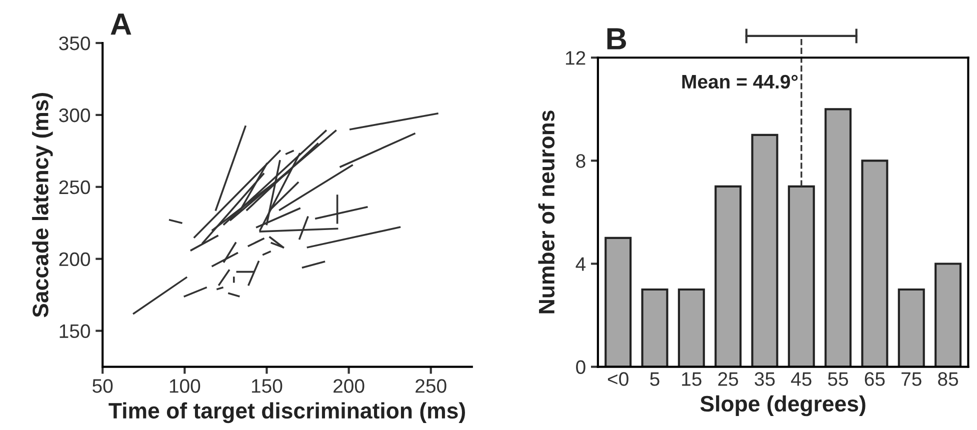 This screenshot has width=977, height=430. I want to click on y-tick-label: 150, so click(75, 331).